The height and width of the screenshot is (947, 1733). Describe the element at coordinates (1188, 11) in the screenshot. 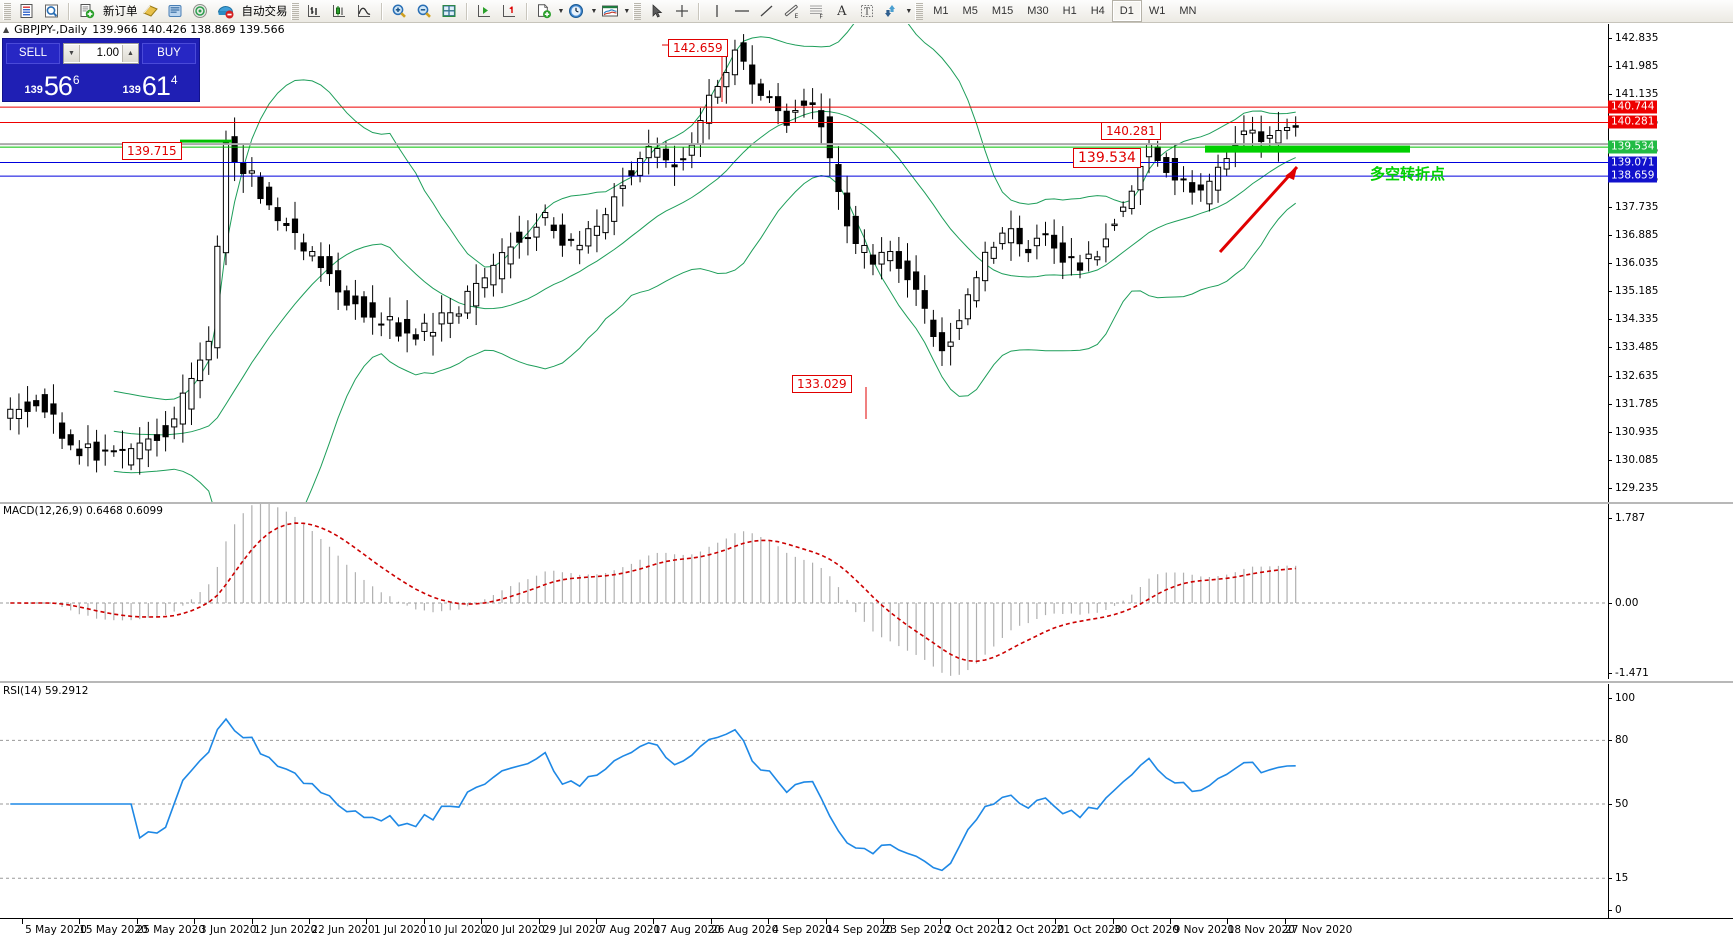

I see `timeframe-mn: MN` at that location.